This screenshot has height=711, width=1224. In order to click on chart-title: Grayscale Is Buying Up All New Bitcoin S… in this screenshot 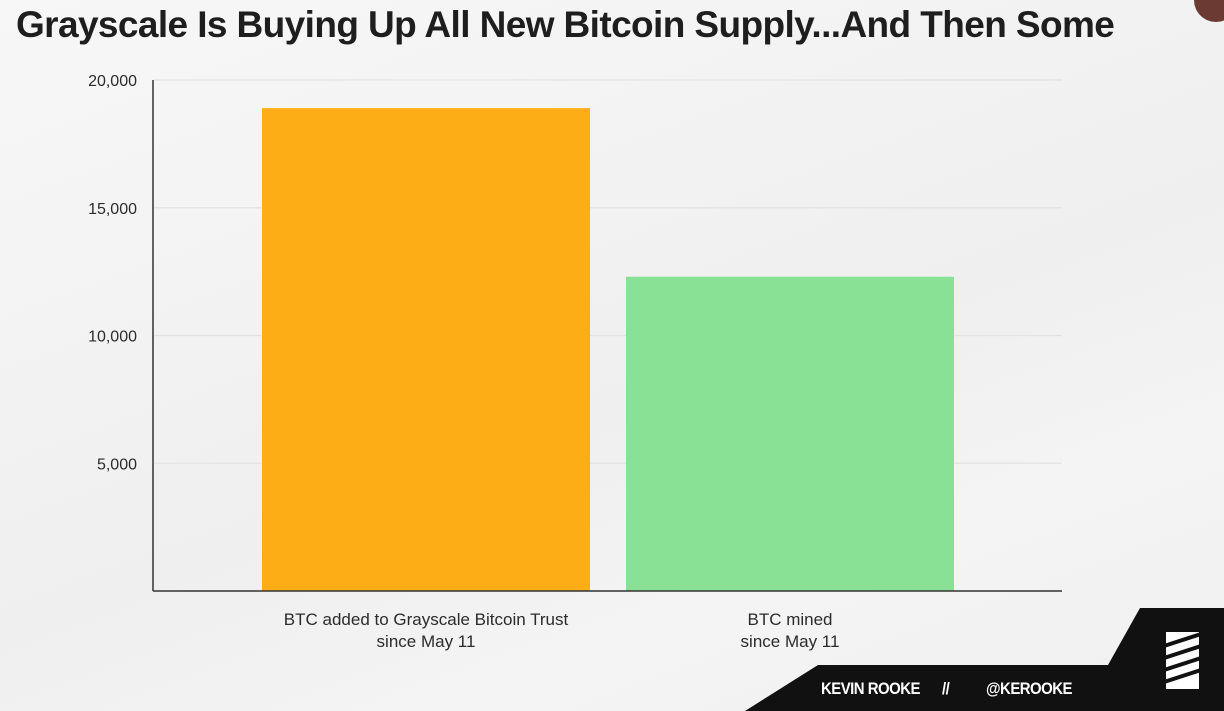, I will do `click(565, 24)`.